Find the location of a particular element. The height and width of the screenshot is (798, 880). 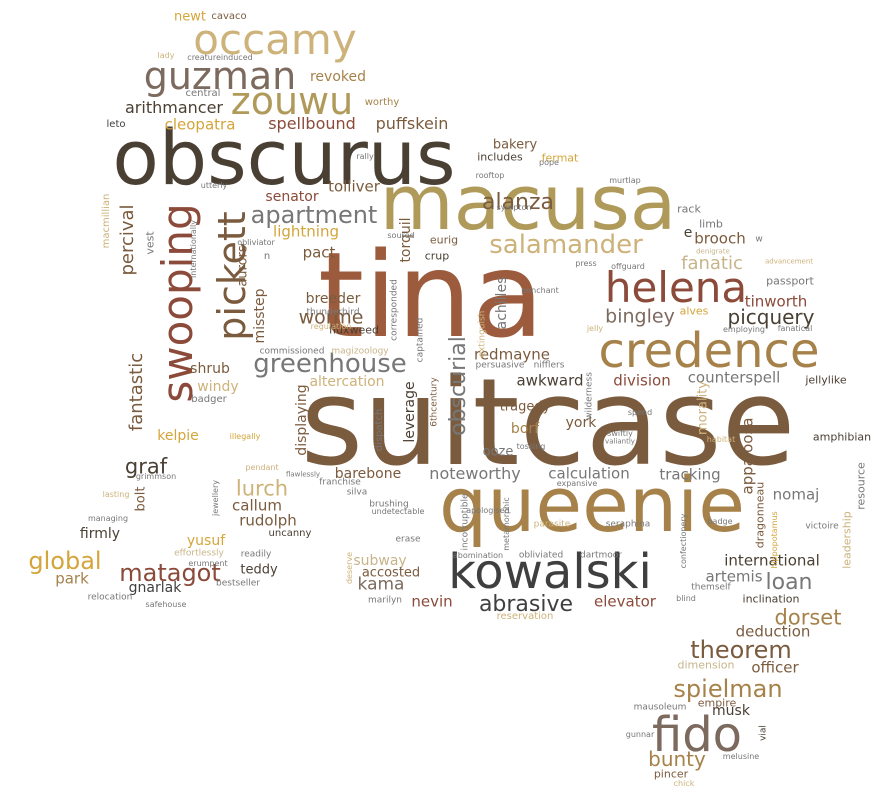

word-matagot: matagot is located at coordinates (170, 573).